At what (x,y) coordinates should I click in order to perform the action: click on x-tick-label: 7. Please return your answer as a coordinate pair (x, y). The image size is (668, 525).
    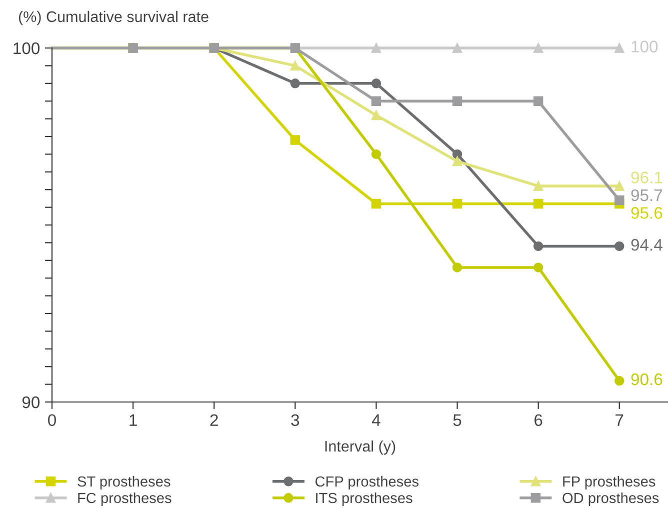
    Looking at the image, I should click on (620, 420).